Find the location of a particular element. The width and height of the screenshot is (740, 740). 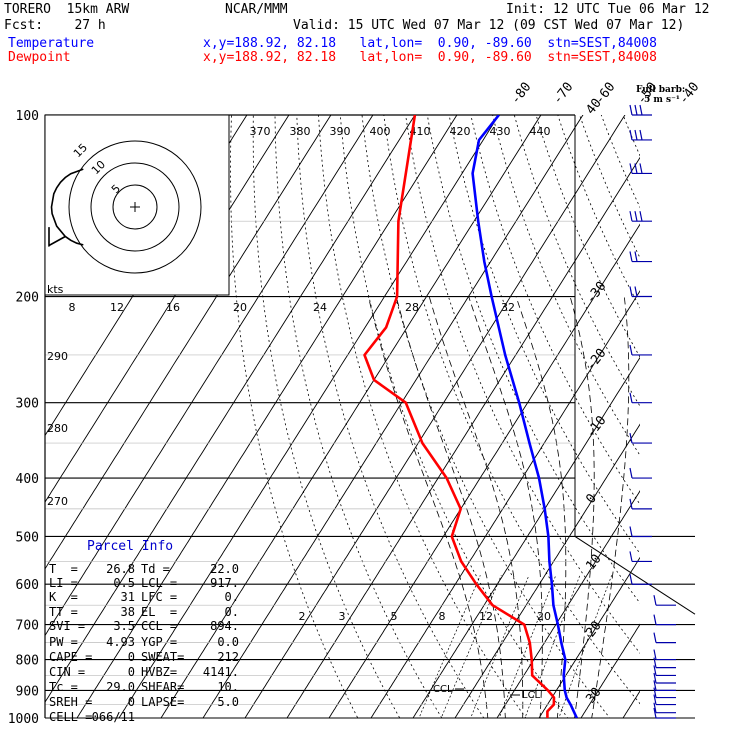

pressure-tick-label: 700 is located at coordinates (27, 626).